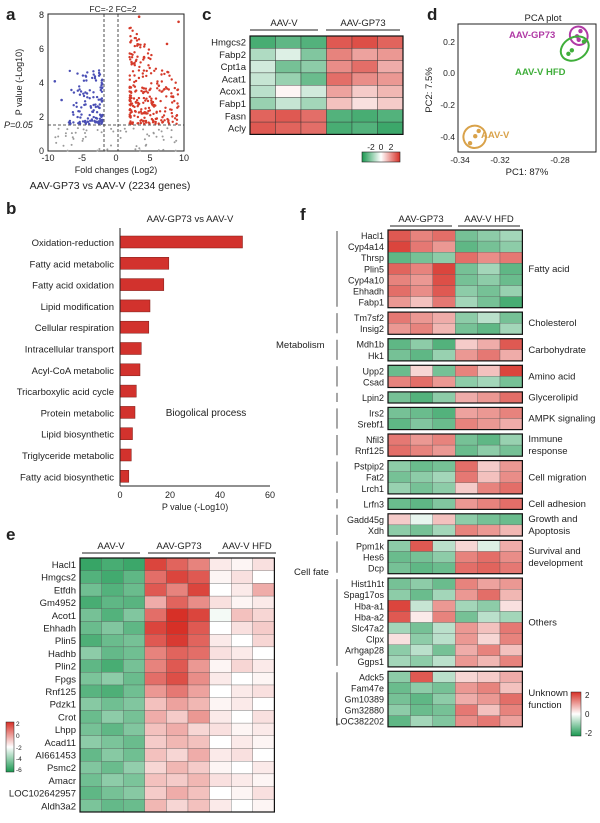 The image size is (600, 823). I want to click on panel-f-letter: f, so click(303, 214).